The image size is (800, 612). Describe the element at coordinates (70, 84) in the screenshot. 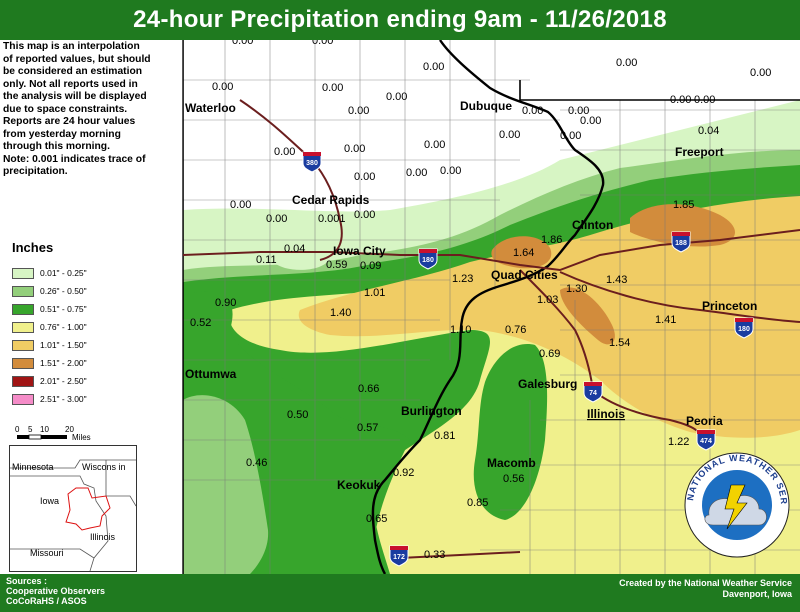

I see `disclaimer-line: only. Not all reports used in` at that location.